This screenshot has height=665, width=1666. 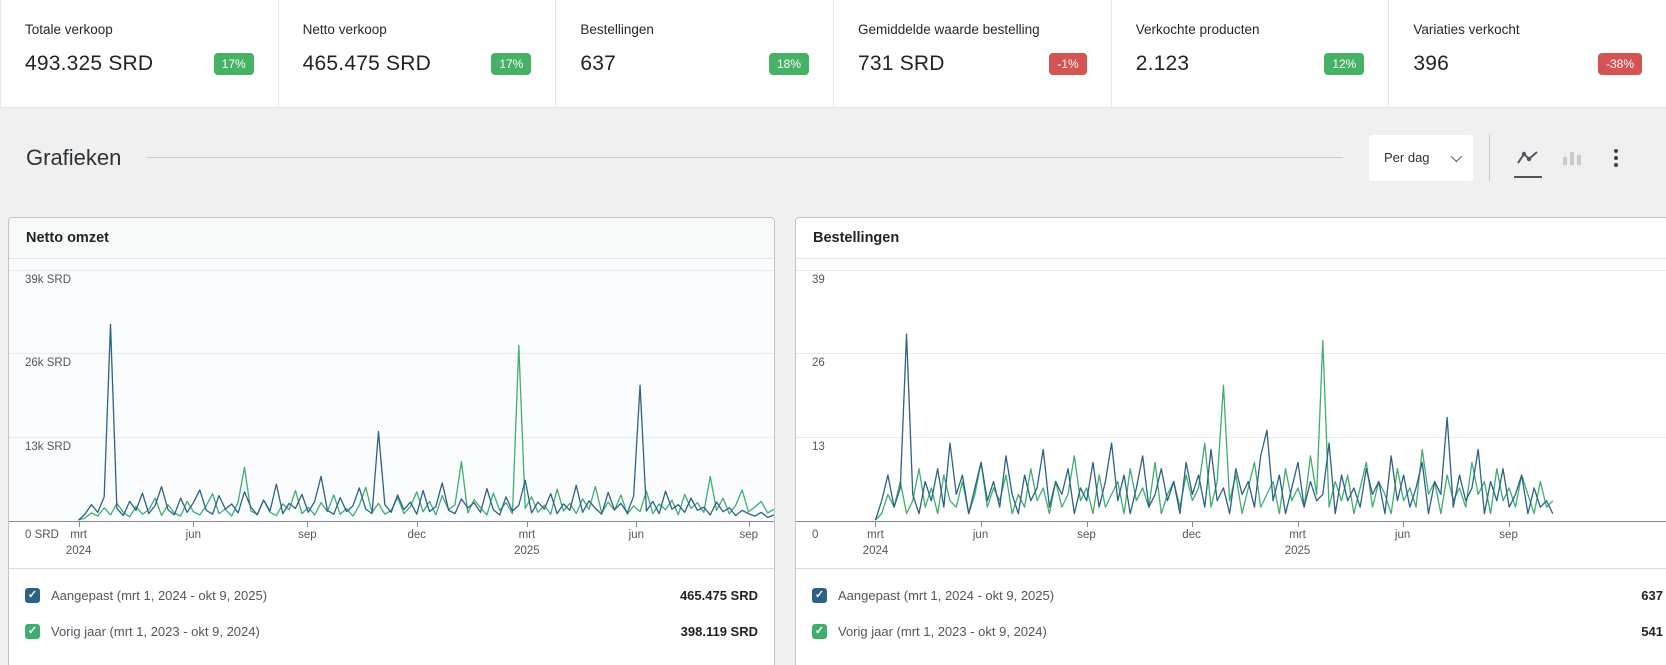 I want to click on kpi-card: Bestellingen 637 18%, so click(x=694, y=53).